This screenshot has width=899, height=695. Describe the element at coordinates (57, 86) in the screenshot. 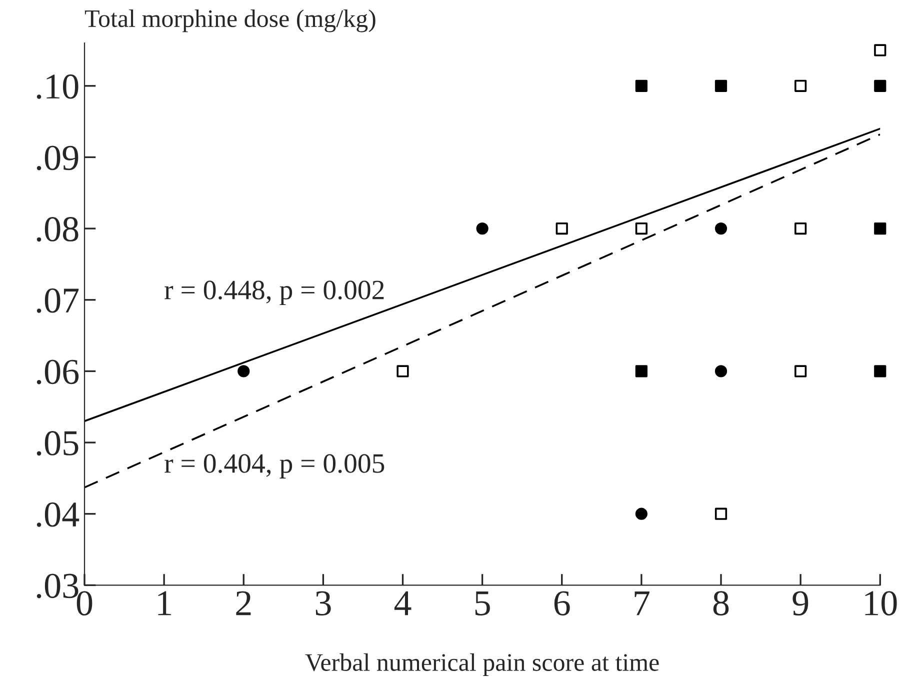

I see `y-tick-label: .10` at that location.